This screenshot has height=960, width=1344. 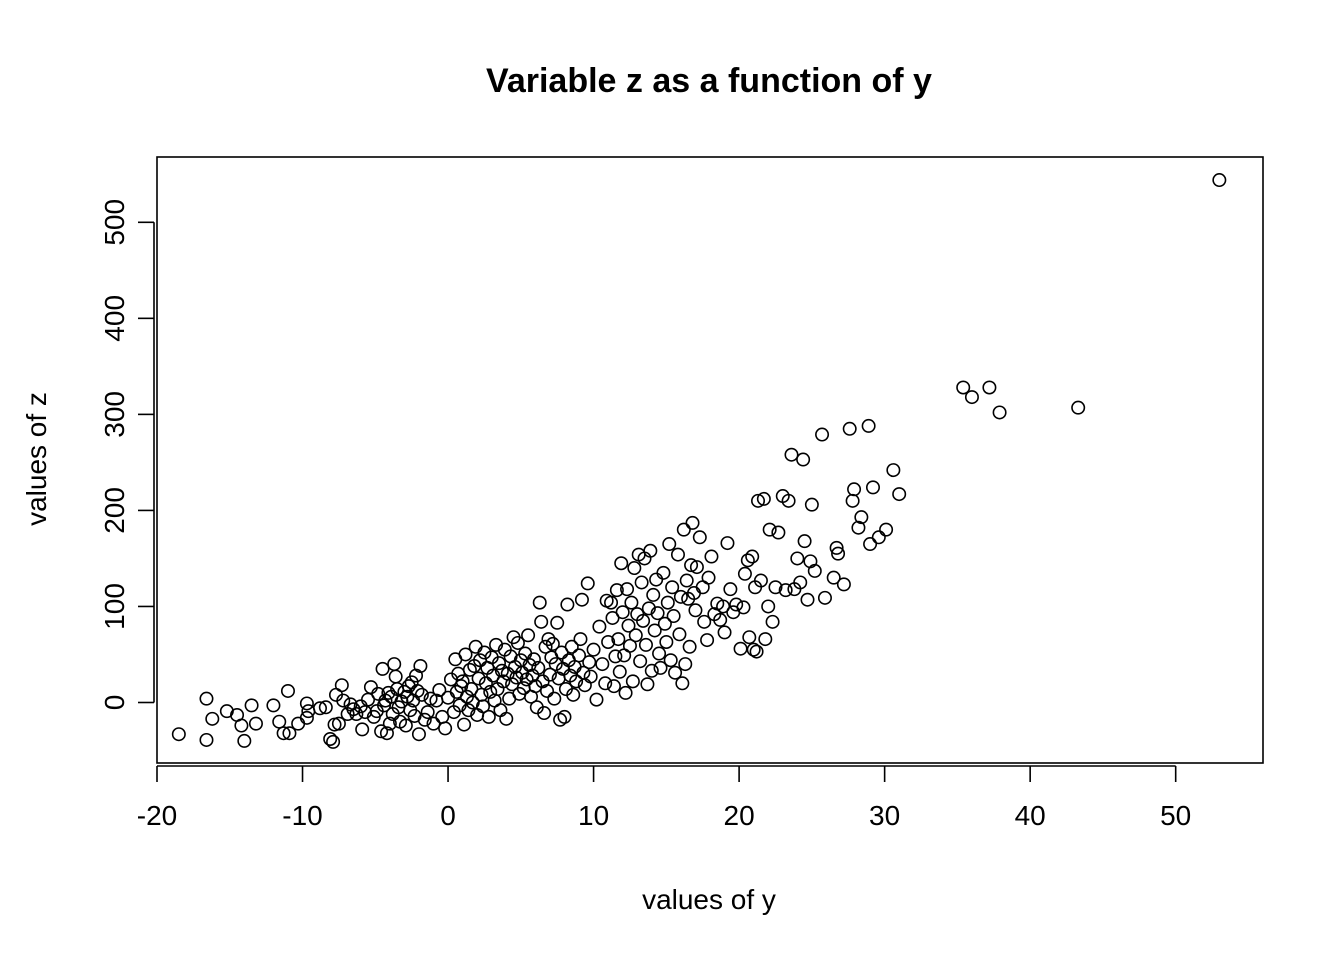 What do you see at coordinates (709, 81) in the screenshot?
I see `chart-title: Variable z as a function of y` at bounding box center [709, 81].